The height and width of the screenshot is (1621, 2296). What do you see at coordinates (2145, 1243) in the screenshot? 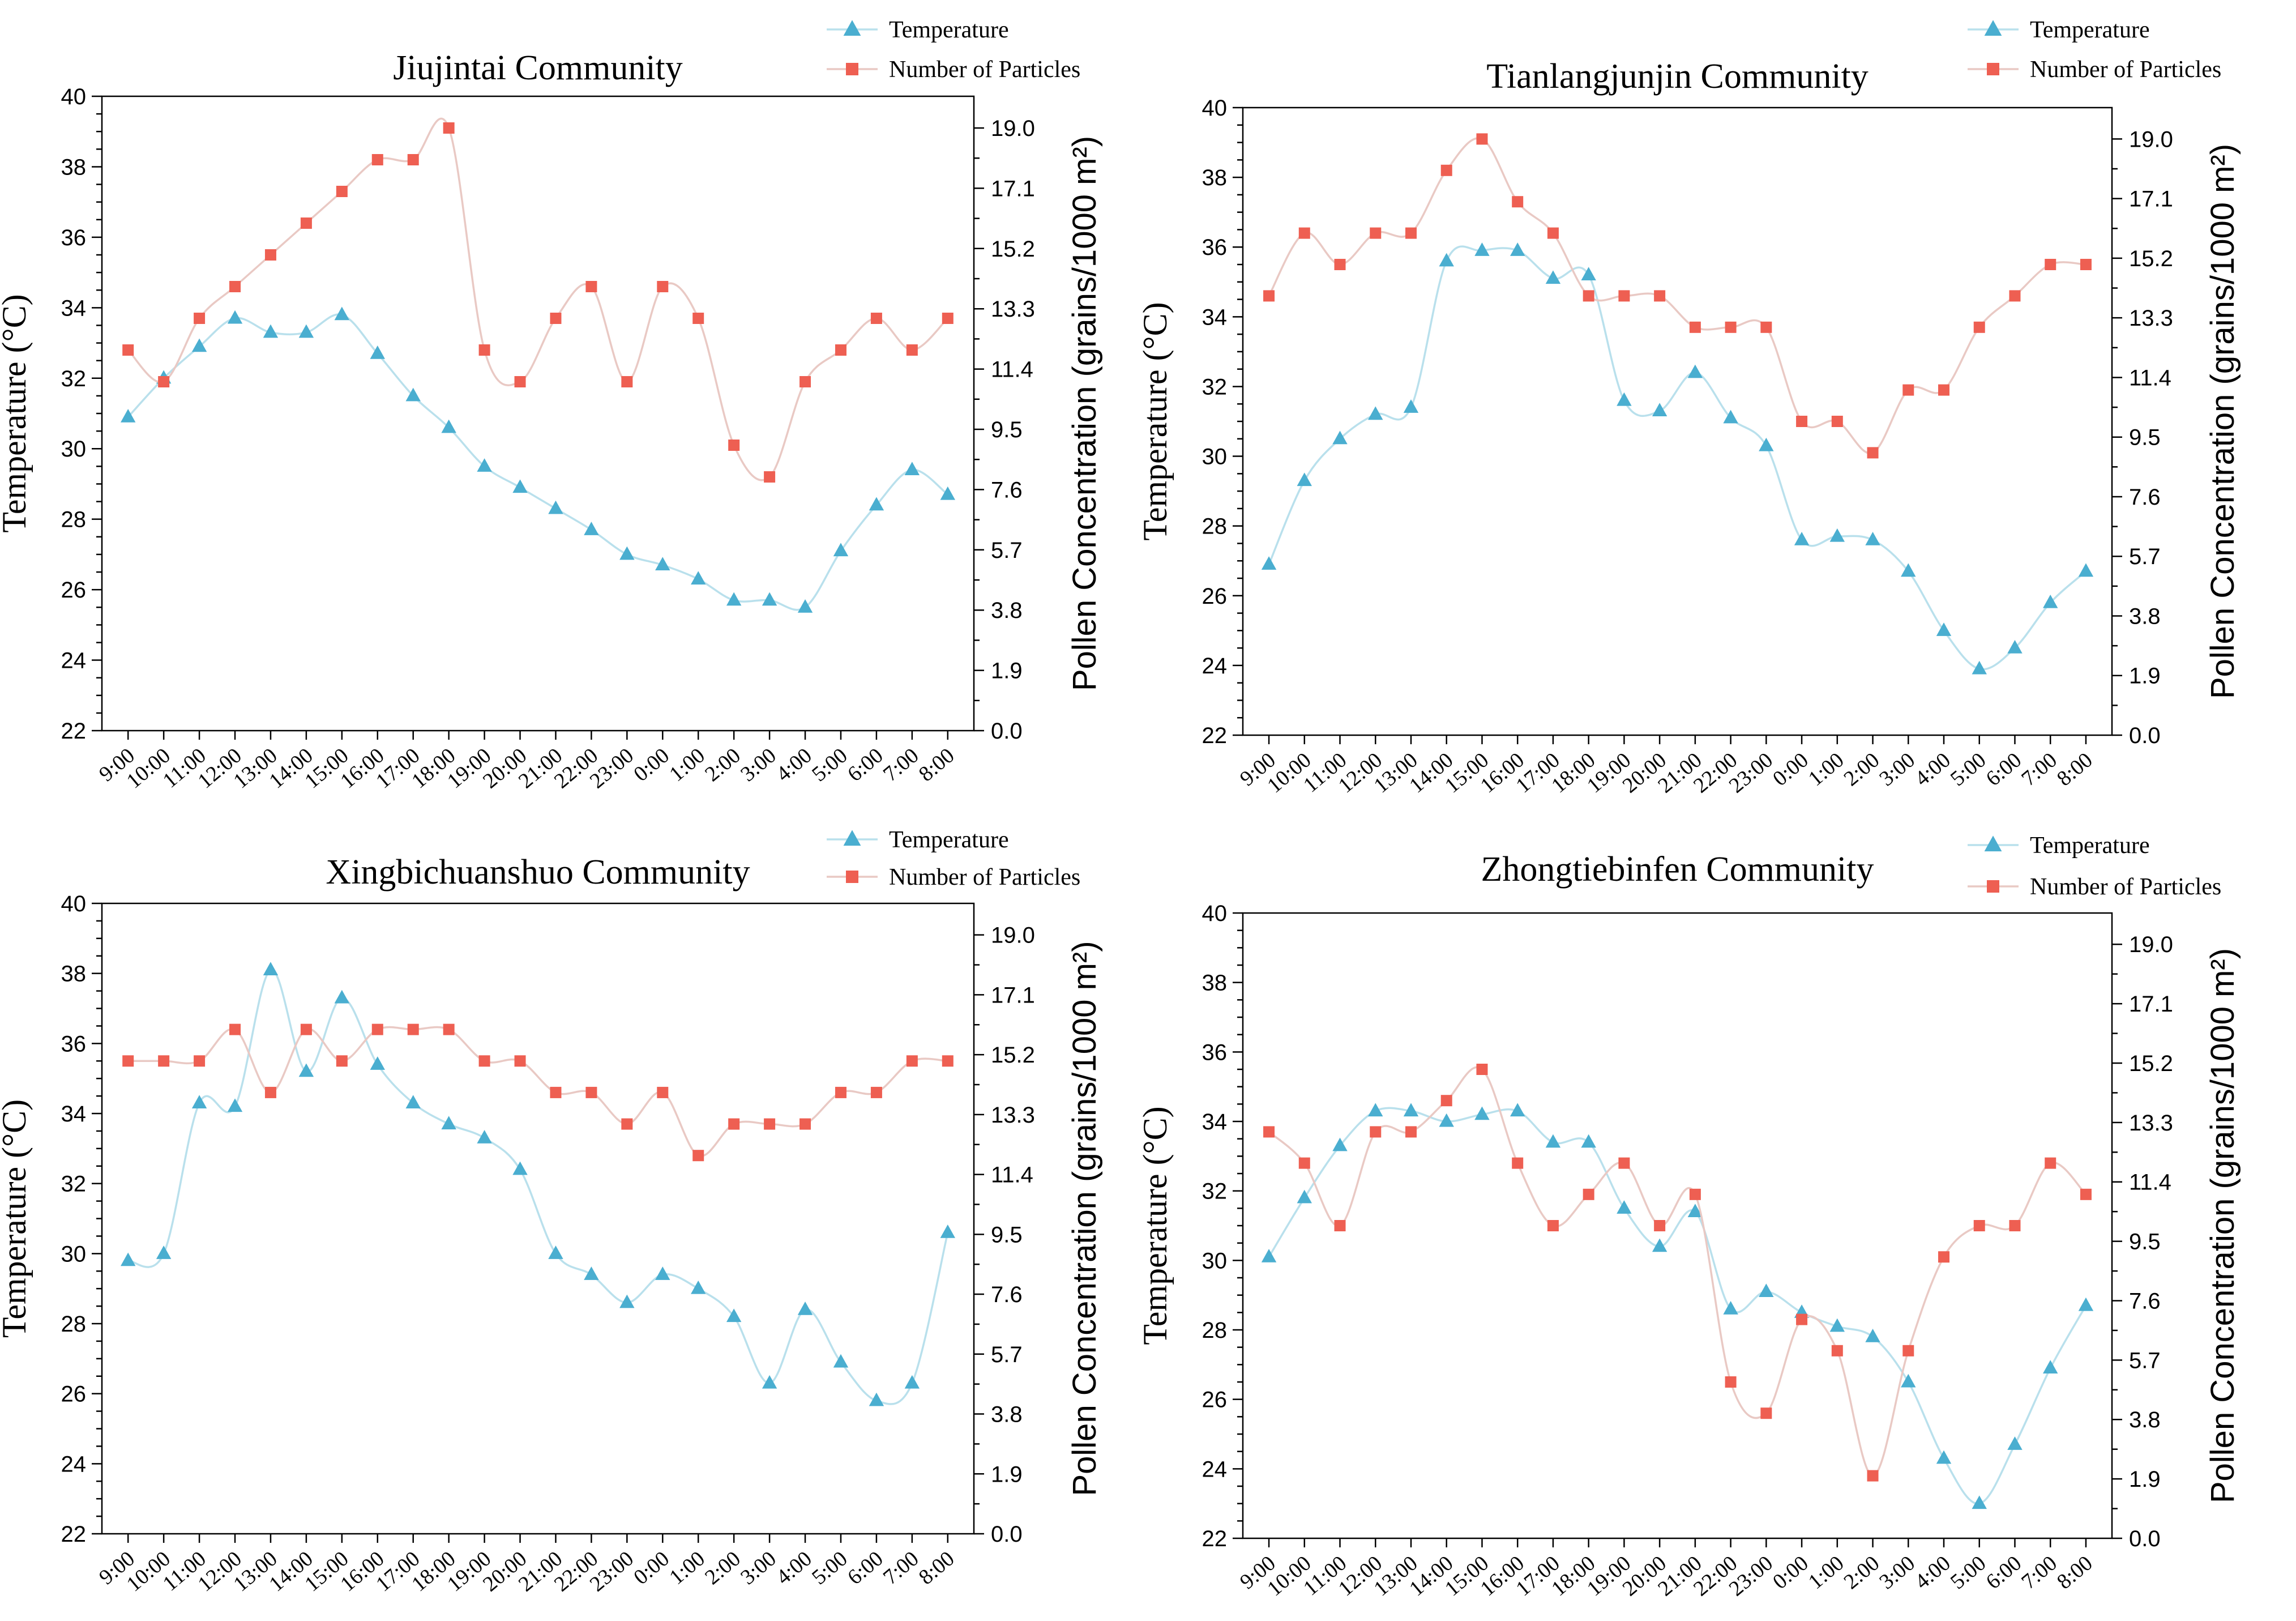
I see `y2-tick-label: 9.5` at bounding box center [2145, 1243].